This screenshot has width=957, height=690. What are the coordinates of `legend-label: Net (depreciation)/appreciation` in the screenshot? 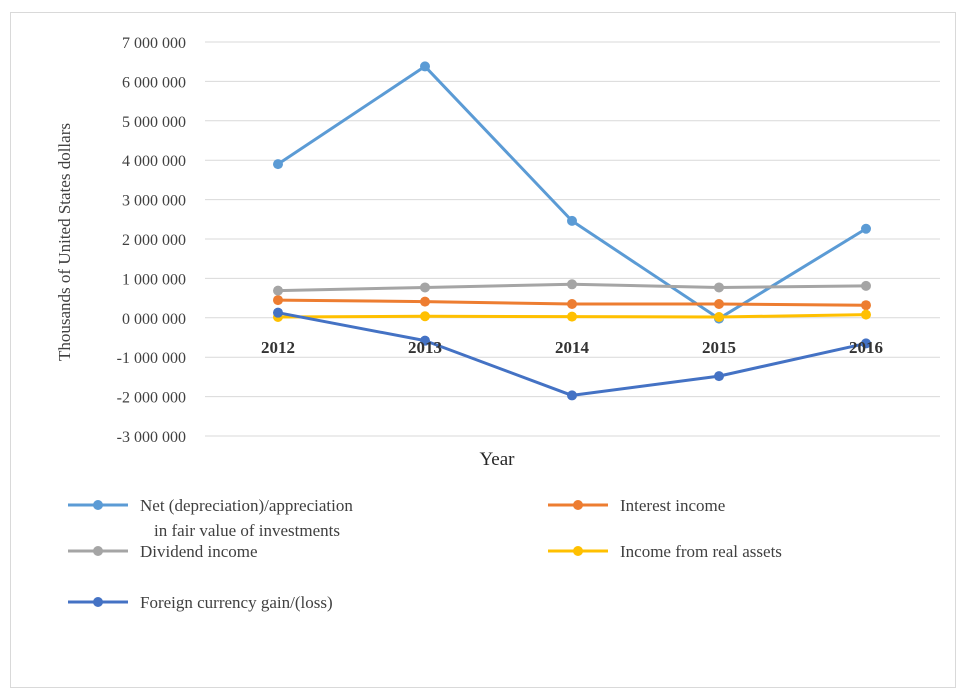 It's located at (246, 505).